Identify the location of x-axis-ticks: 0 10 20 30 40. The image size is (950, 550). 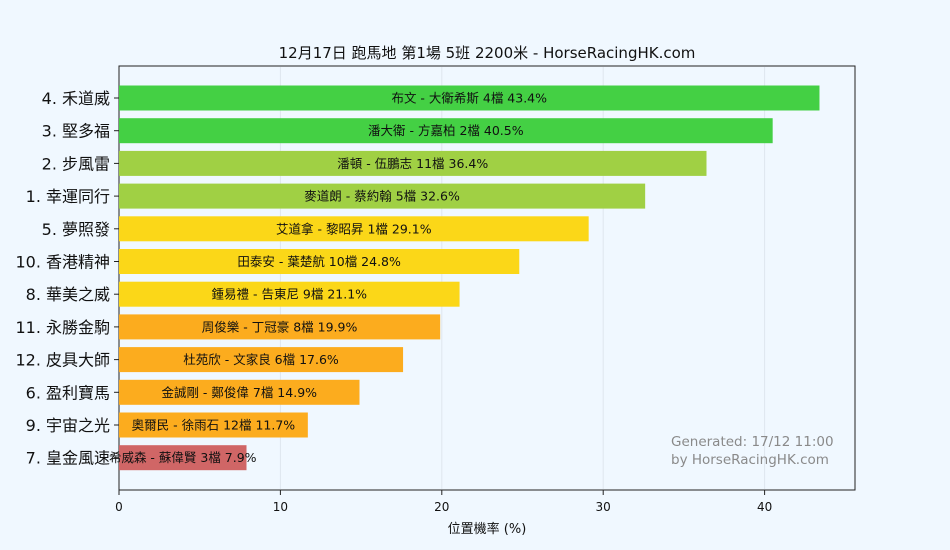
(443, 502).